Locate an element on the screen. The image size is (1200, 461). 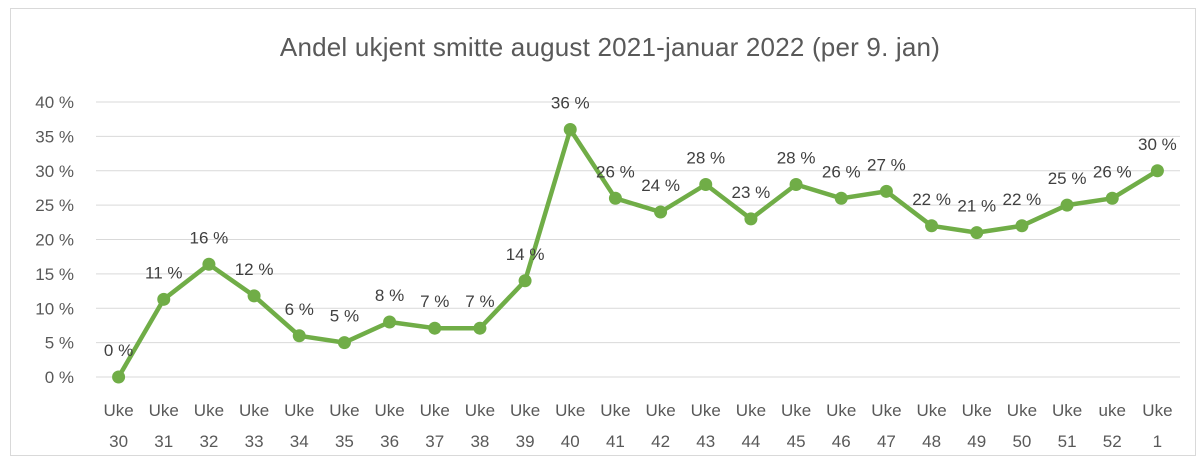
x-tick-label: 43 is located at coordinates (705, 441).